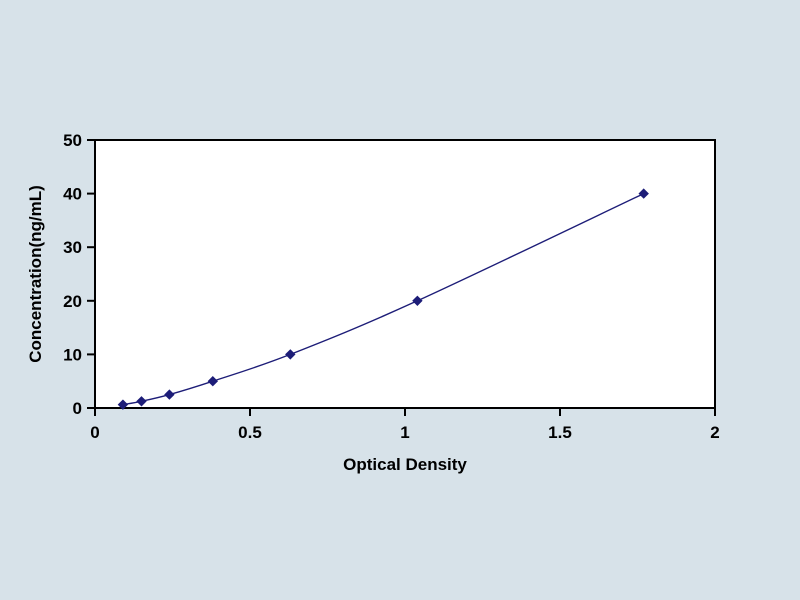  What do you see at coordinates (72, 194) in the screenshot?
I see `y-tick-label: 40` at bounding box center [72, 194].